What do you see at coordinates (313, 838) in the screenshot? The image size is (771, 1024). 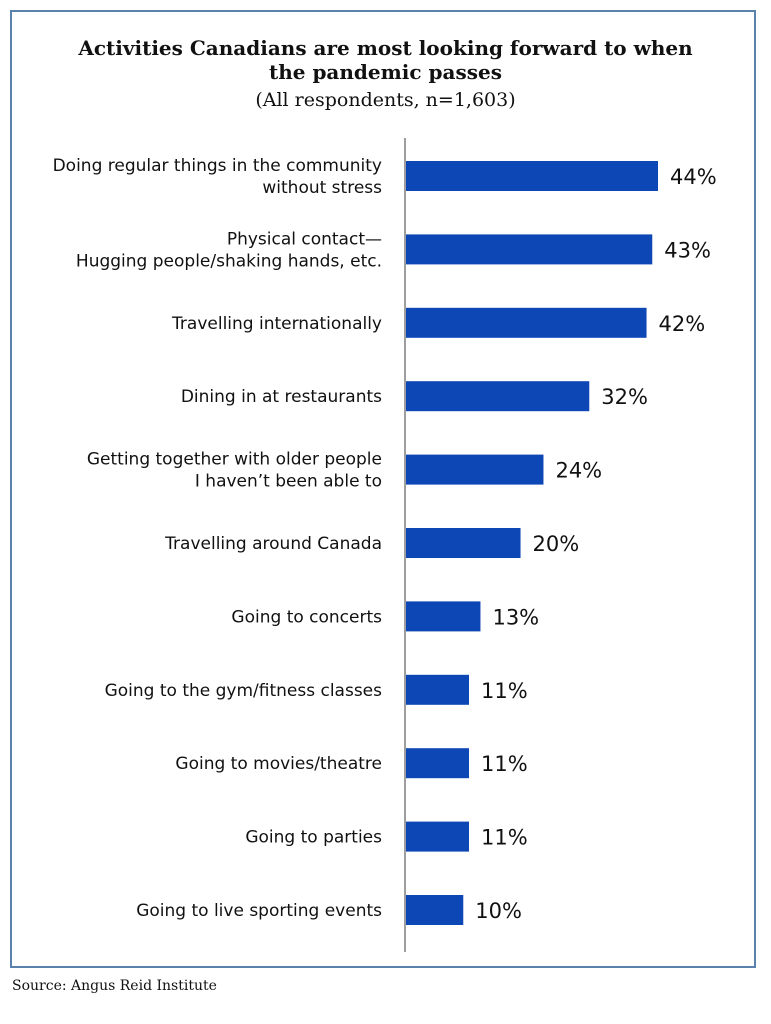 I see `category-label: Going to parties` at bounding box center [313, 838].